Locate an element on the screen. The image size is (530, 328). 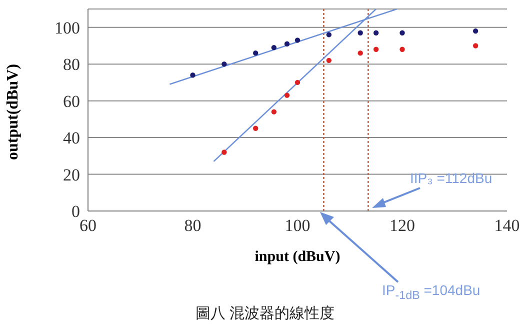
x-tick-label: 80 is located at coordinates (193, 226).